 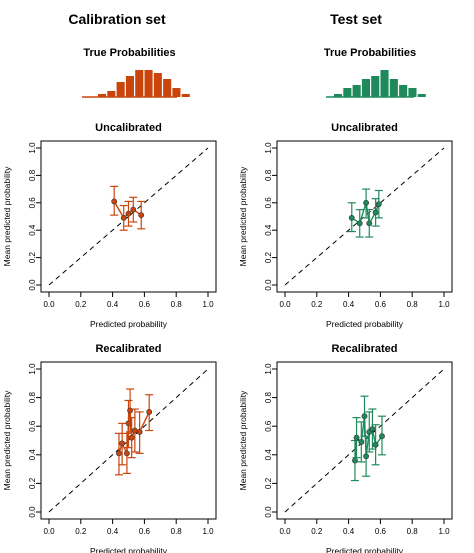 I want to click on group-title-test: Test set, so click(x=356, y=19).